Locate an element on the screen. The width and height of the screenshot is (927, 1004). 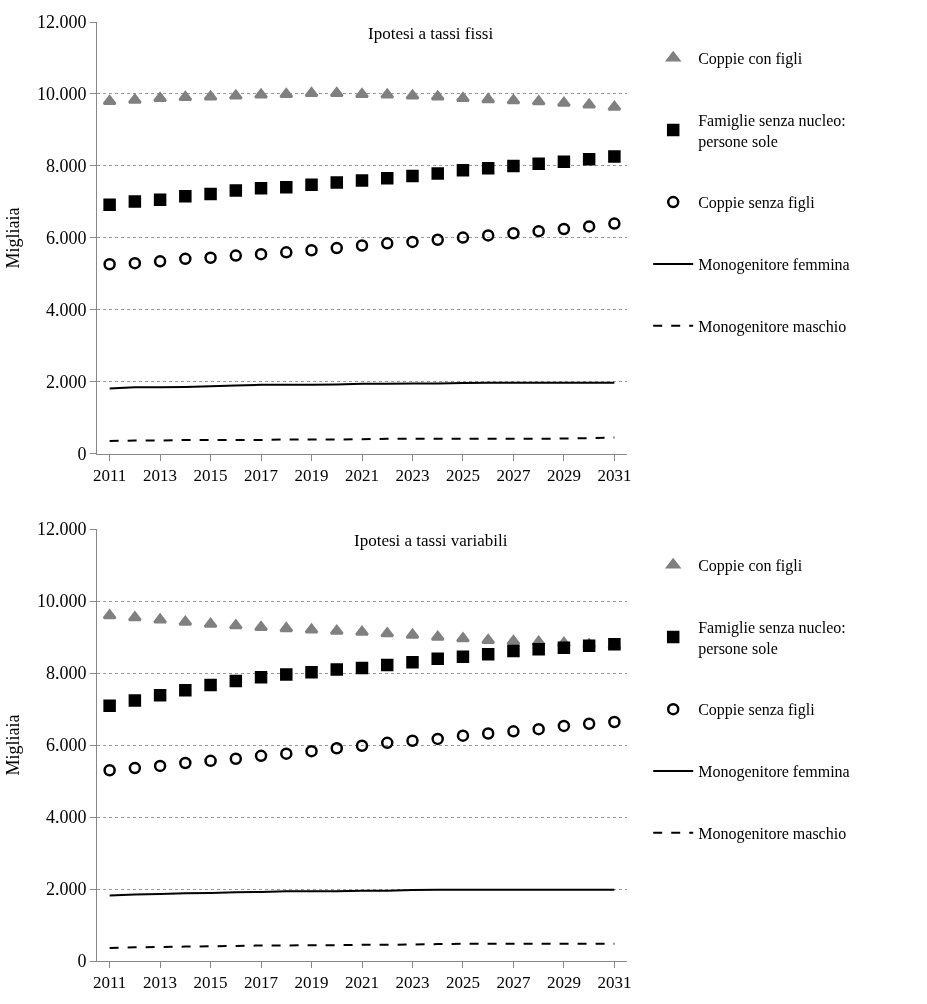
chart-title: Ipotesi a tassi fissi is located at coordinates (431, 33).